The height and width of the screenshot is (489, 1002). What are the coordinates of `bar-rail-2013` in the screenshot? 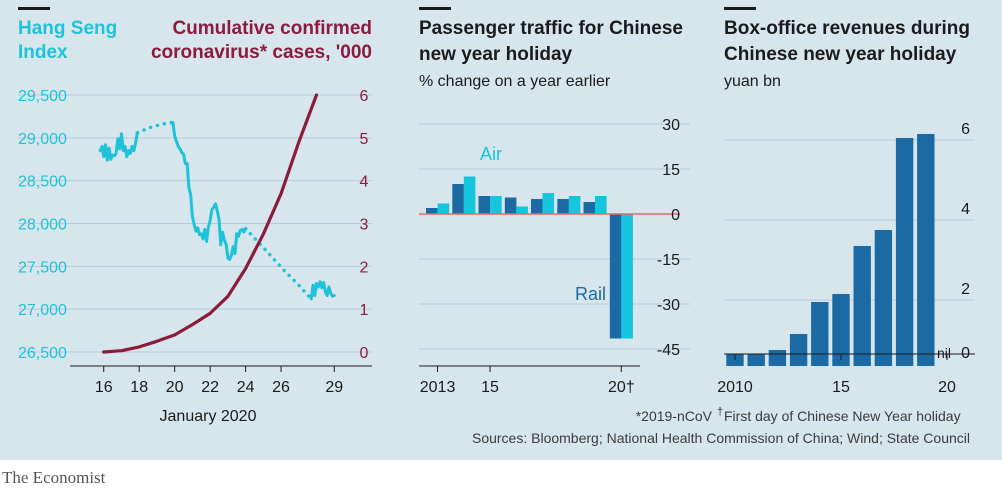 It's located at (432, 211).